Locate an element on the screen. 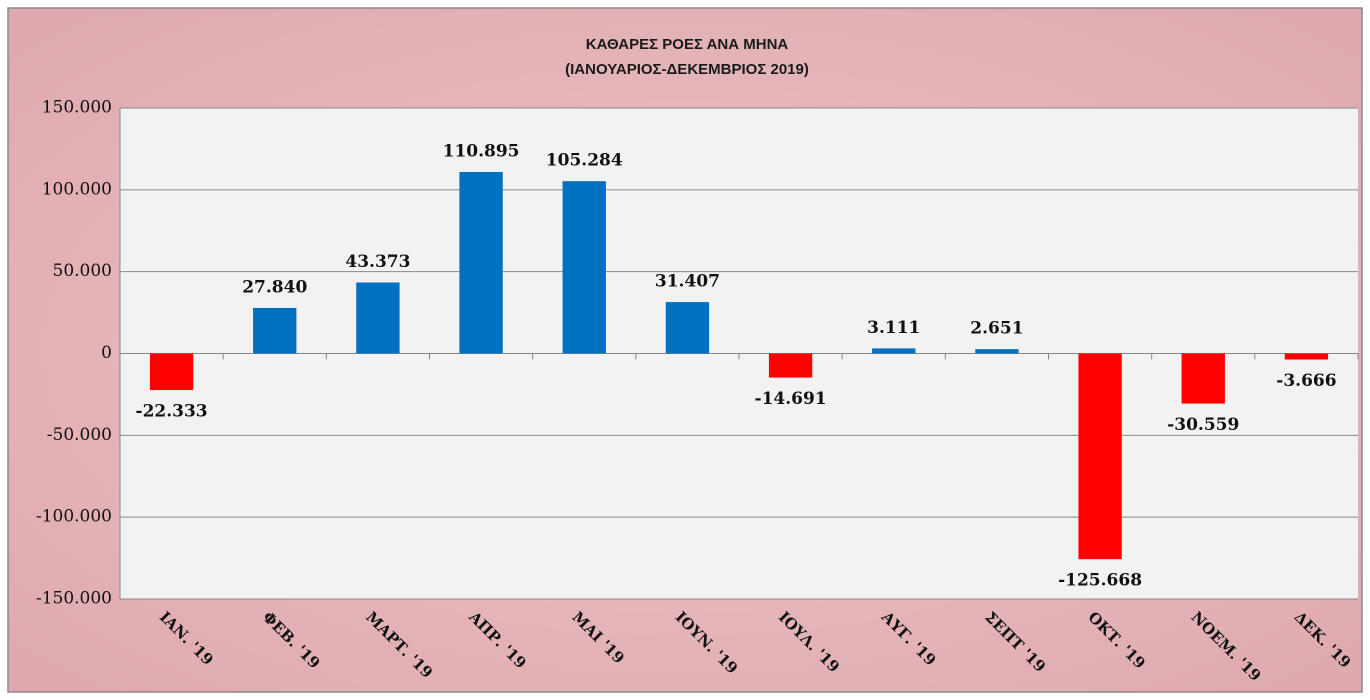 The width and height of the screenshot is (1370, 700). y-tick-label: -100.000 is located at coordinates (74, 517).